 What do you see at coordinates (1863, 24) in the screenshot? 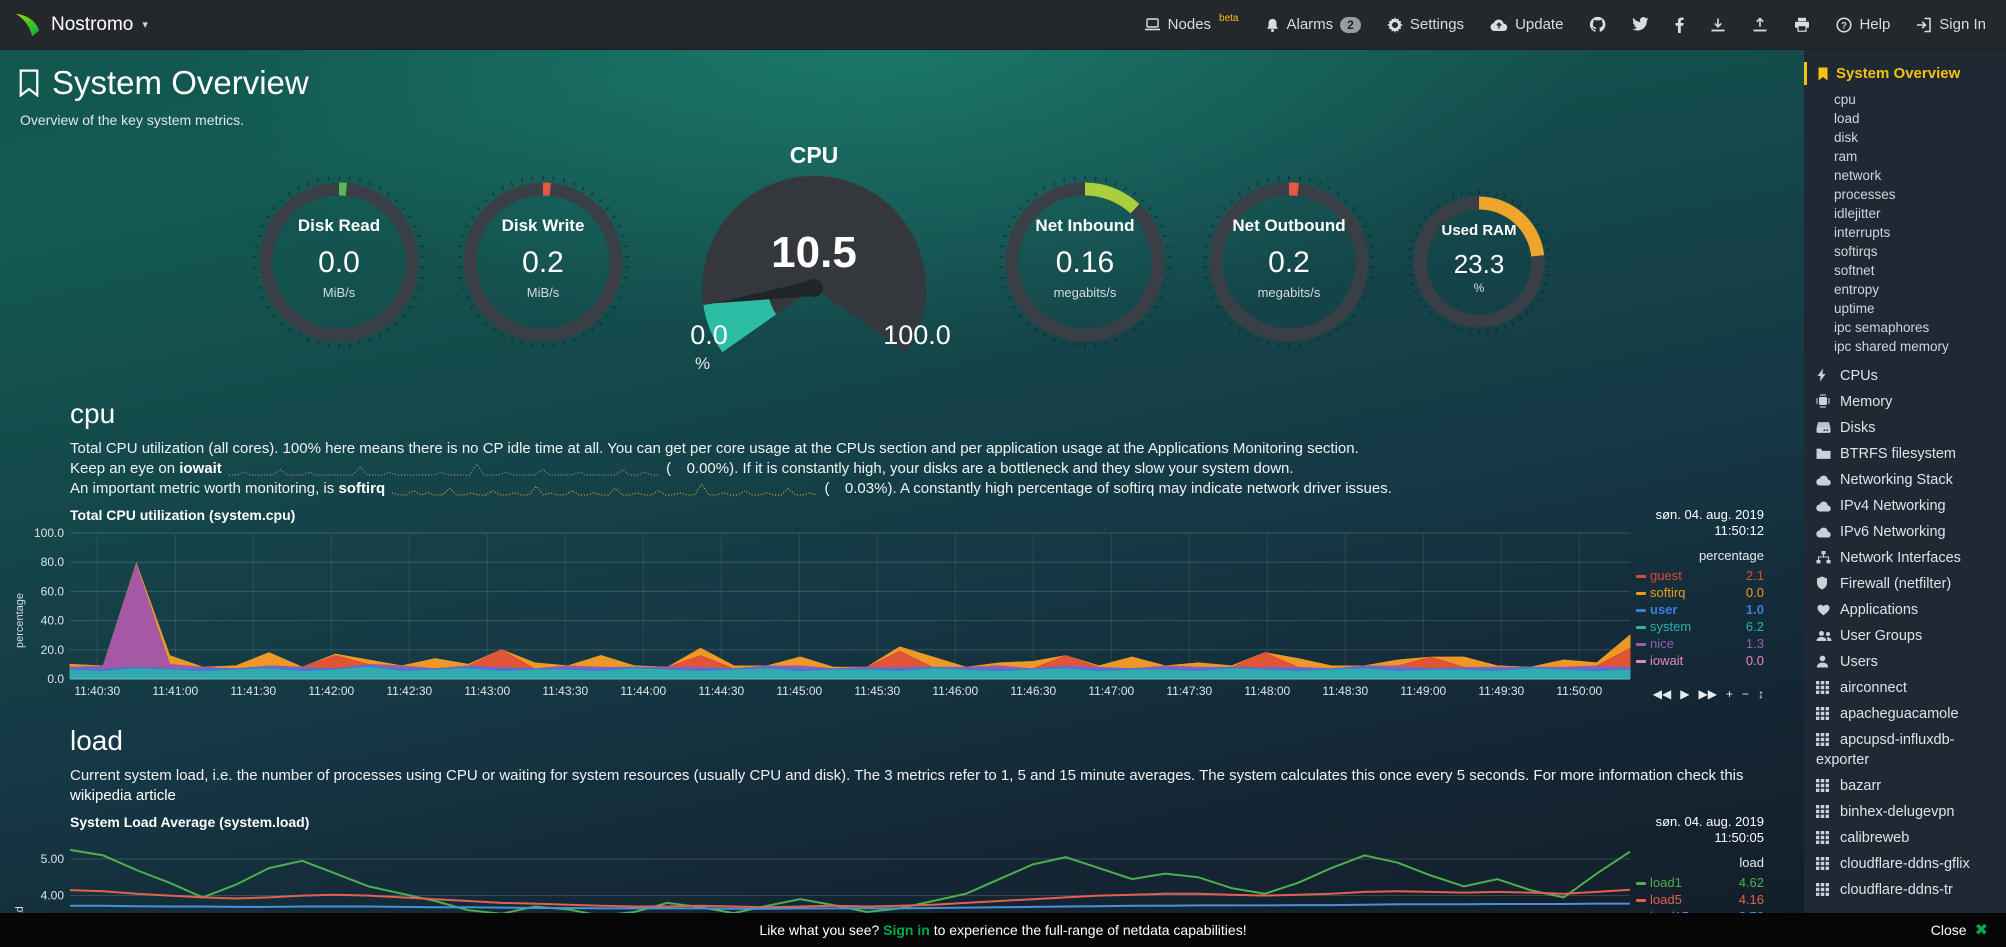
I see `nav-help: ? Help` at bounding box center [1863, 24].